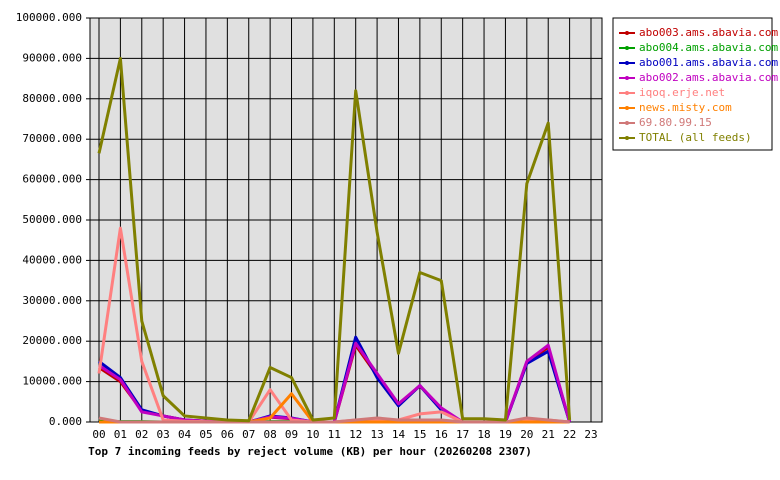 The width and height of the screenshot is (780, 480). What do you see at coordinates (505, 434) in the screenshot?
I see `x-tick-label: 19` at bounding box center [505, 434].